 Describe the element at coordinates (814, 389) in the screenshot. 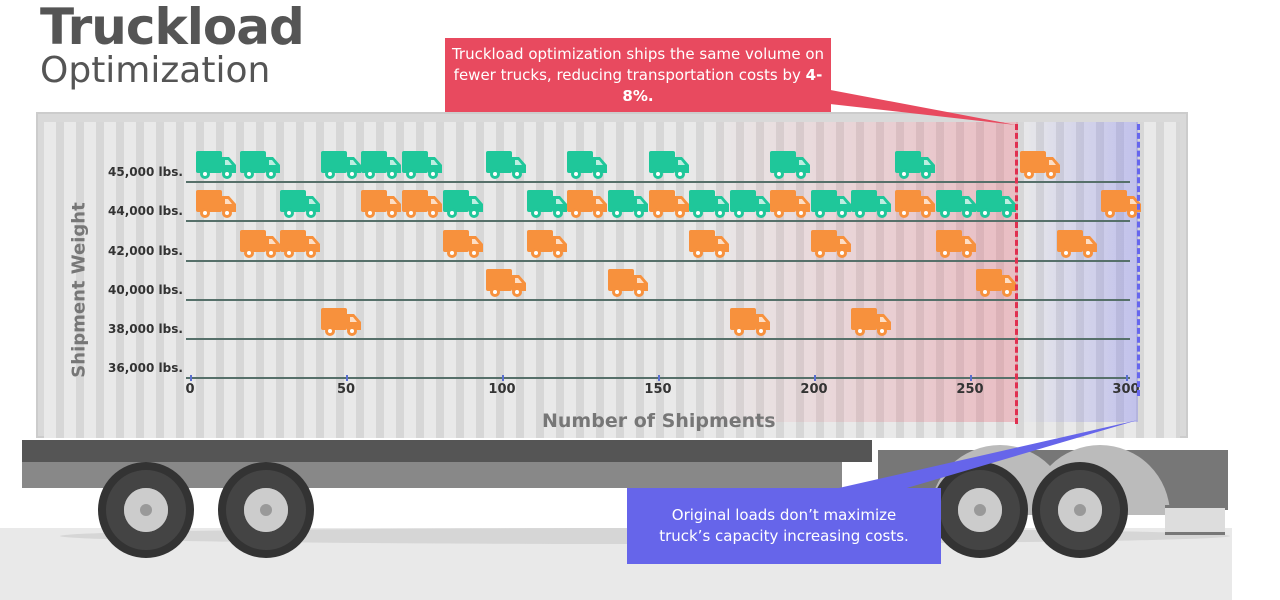

I see `x-tick-label: 200` at that location.